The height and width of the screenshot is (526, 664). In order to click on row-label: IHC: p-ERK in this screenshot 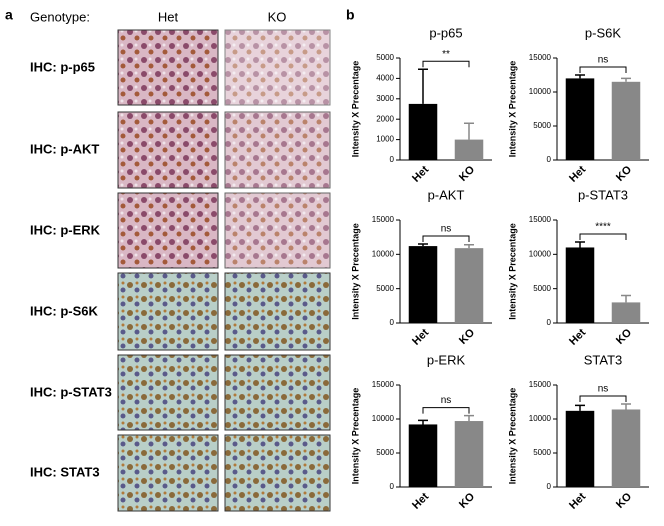, I will do `click(65, 229)`.